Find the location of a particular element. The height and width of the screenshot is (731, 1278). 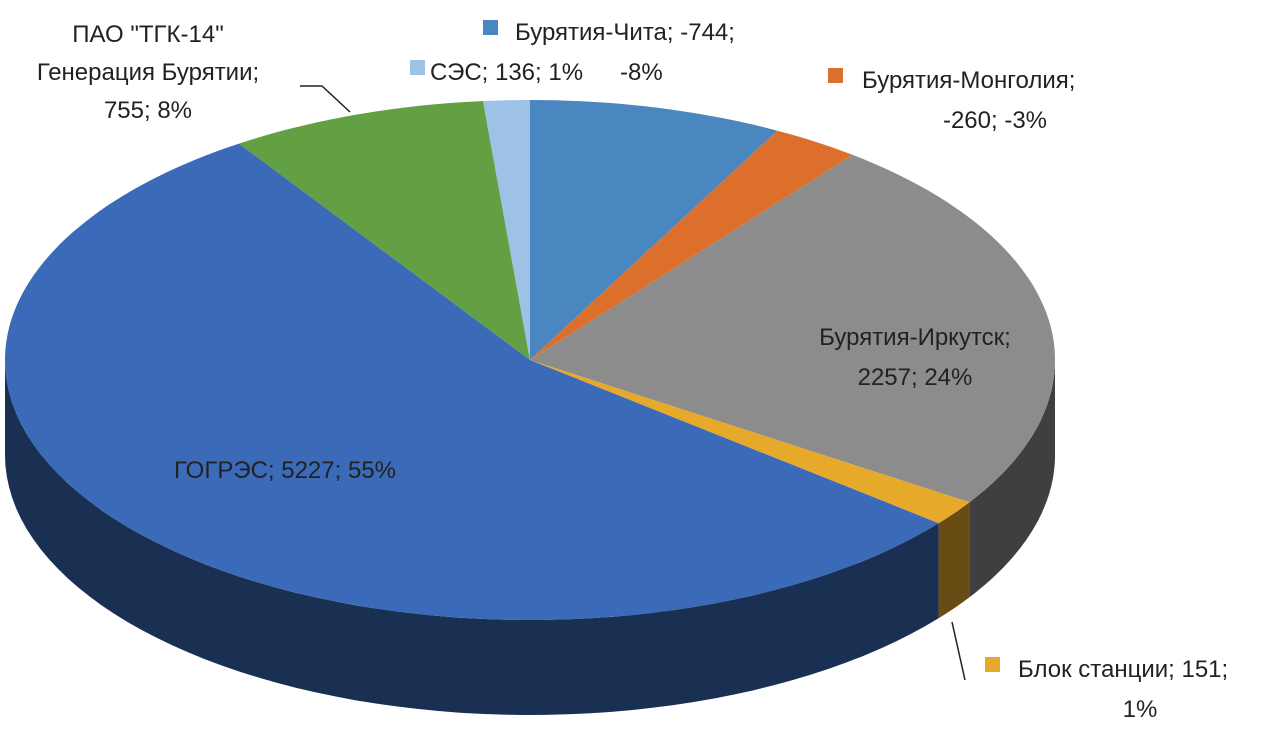

data-label: СЭС; 136; 1% is located at coordinates (506, 72).